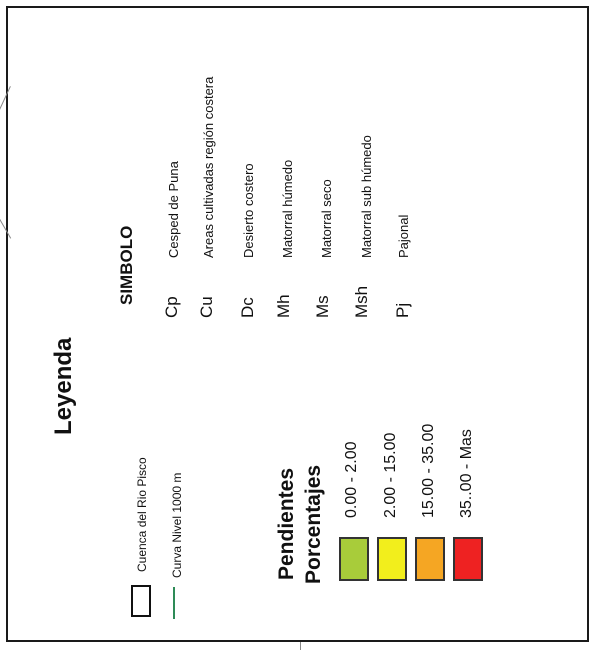 The image size is (598, 652). I want to click on symbol-desc-dc: Desierto costero, so click(248, 210).